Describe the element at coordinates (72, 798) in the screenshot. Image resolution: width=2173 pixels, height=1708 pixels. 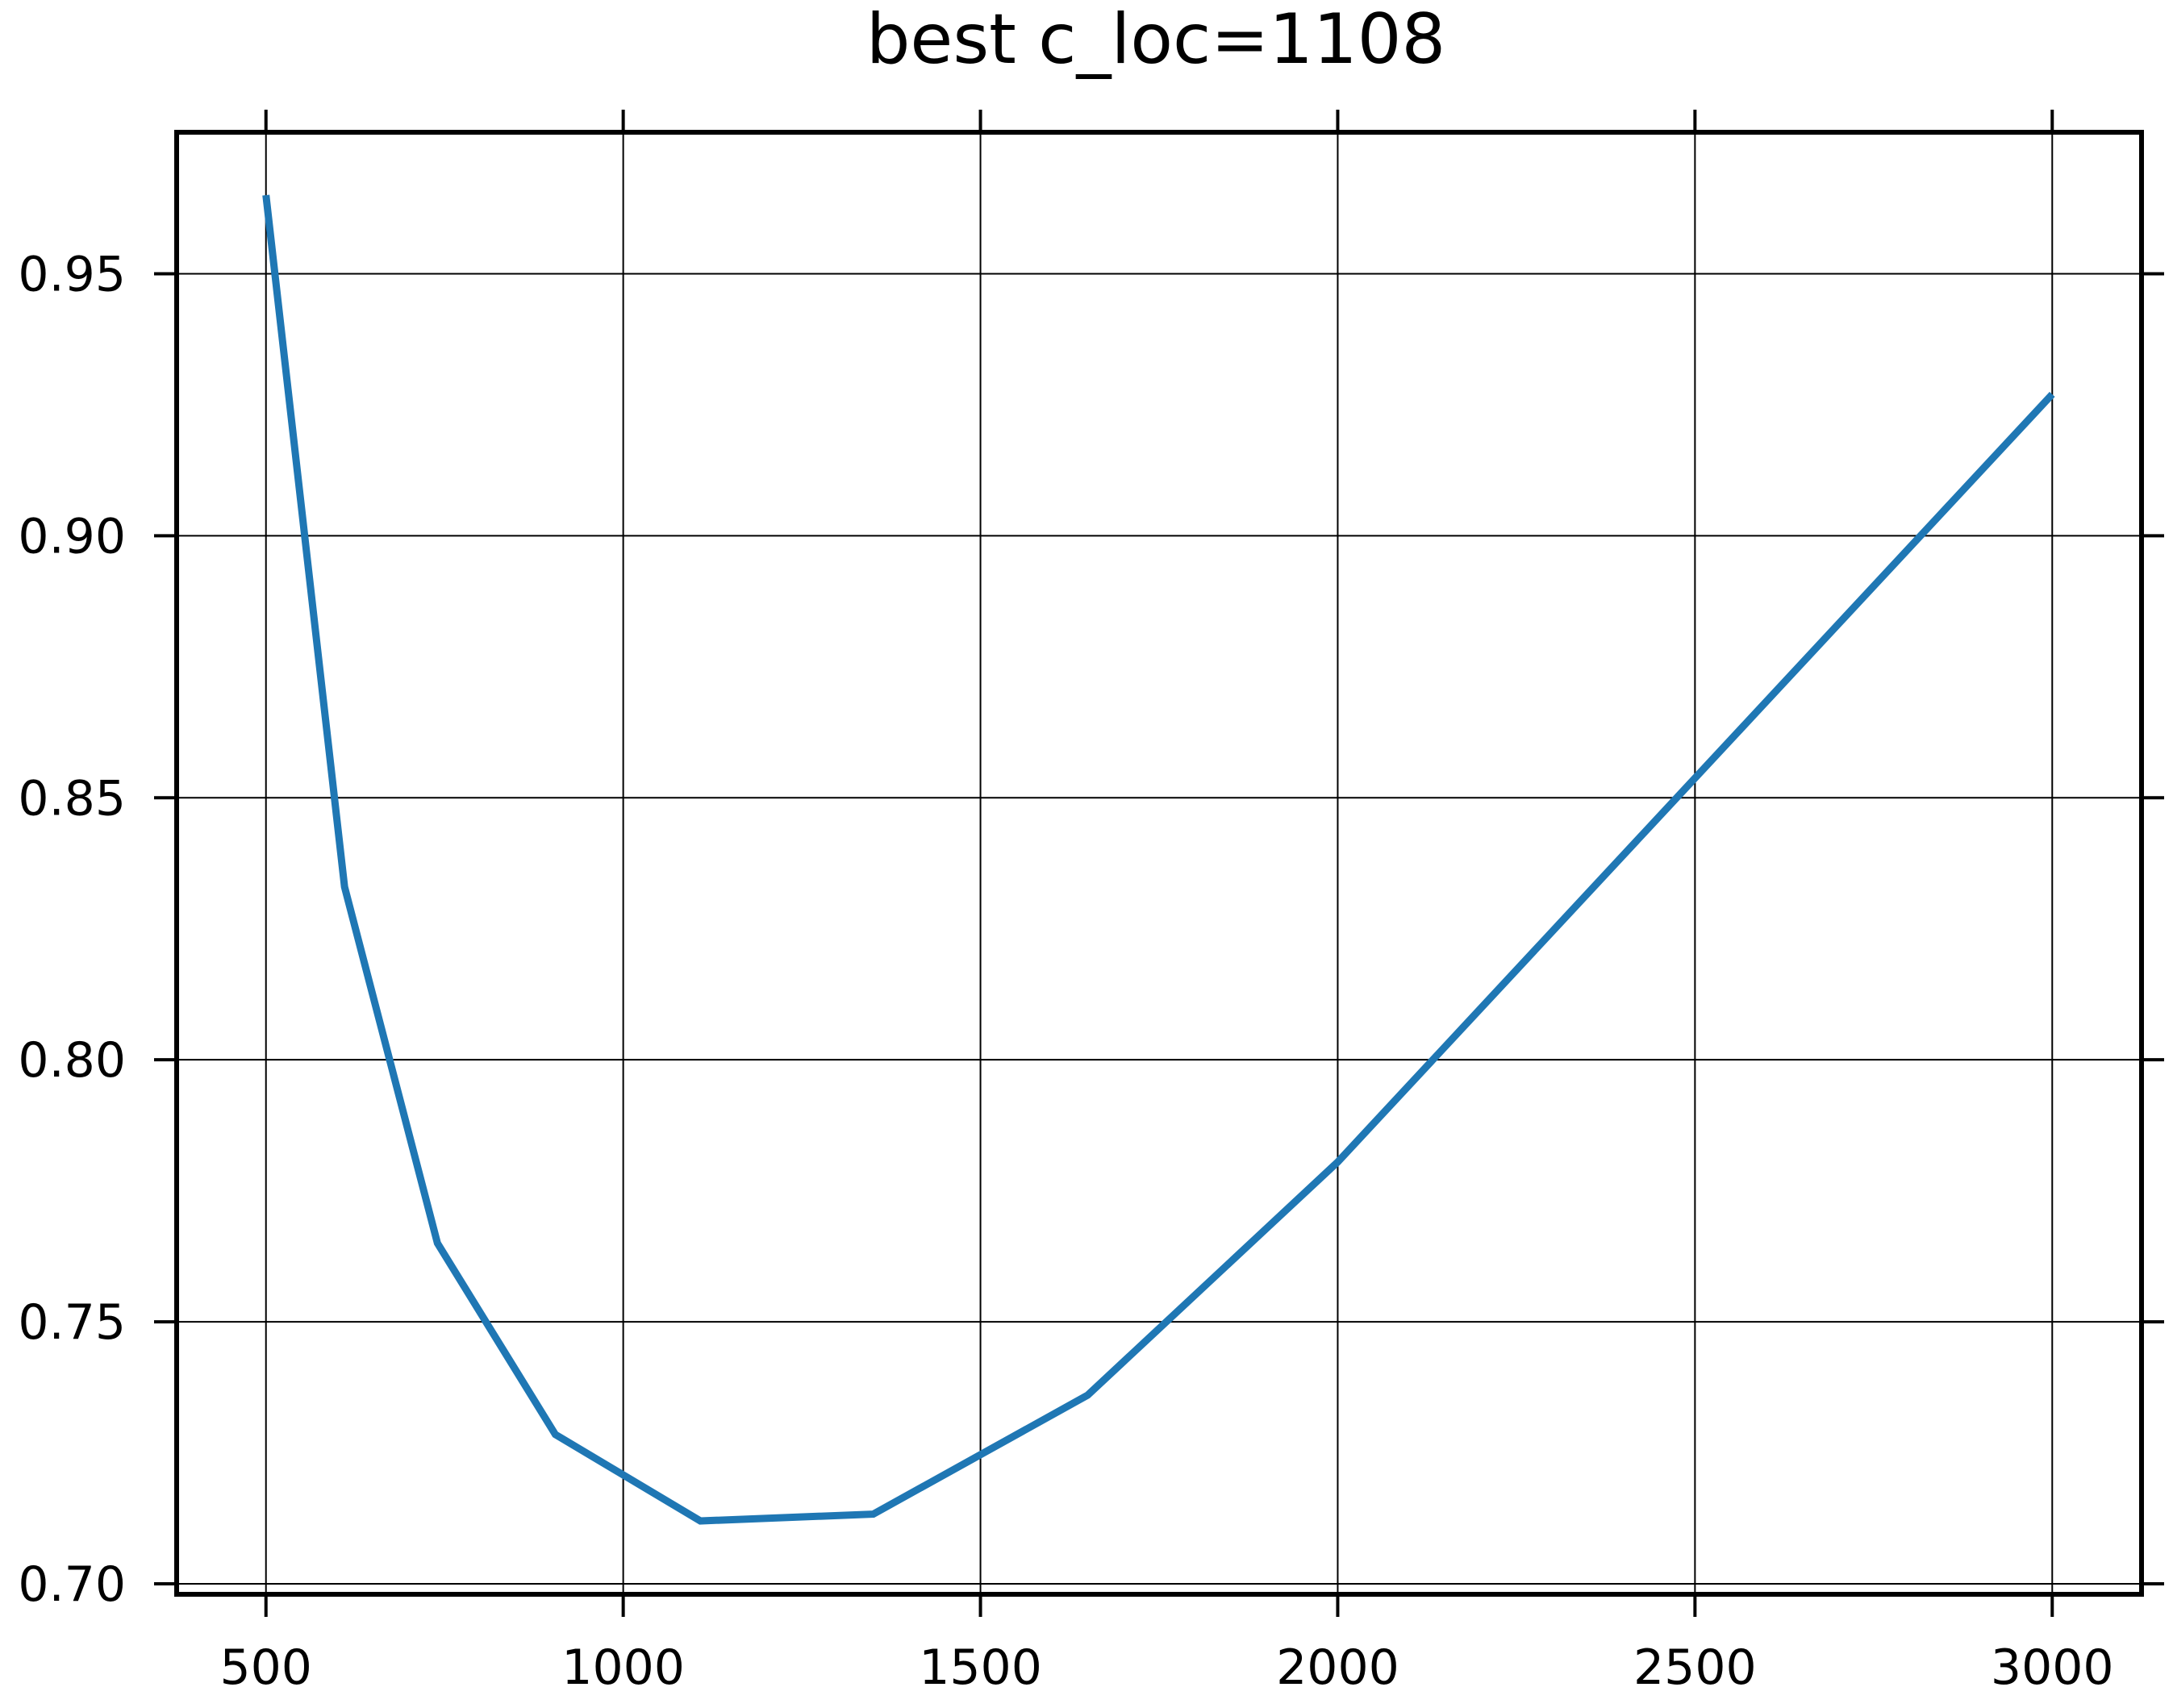
I see `y-tick-label: 0.85` at that location.